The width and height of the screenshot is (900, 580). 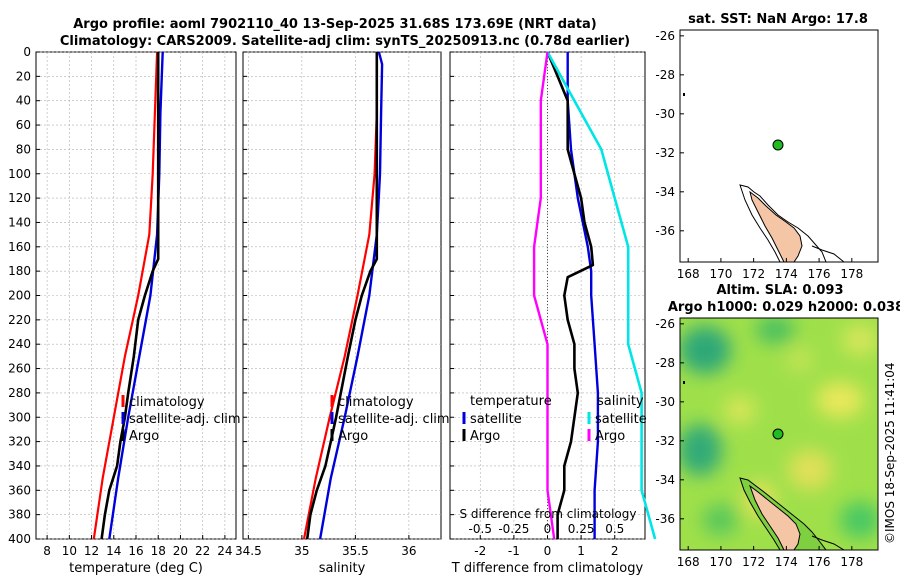 What do you see at coordinates (19, 320) in the screenshot?
I see `depth-tick-label: 220` at bounding box center [19, 320].